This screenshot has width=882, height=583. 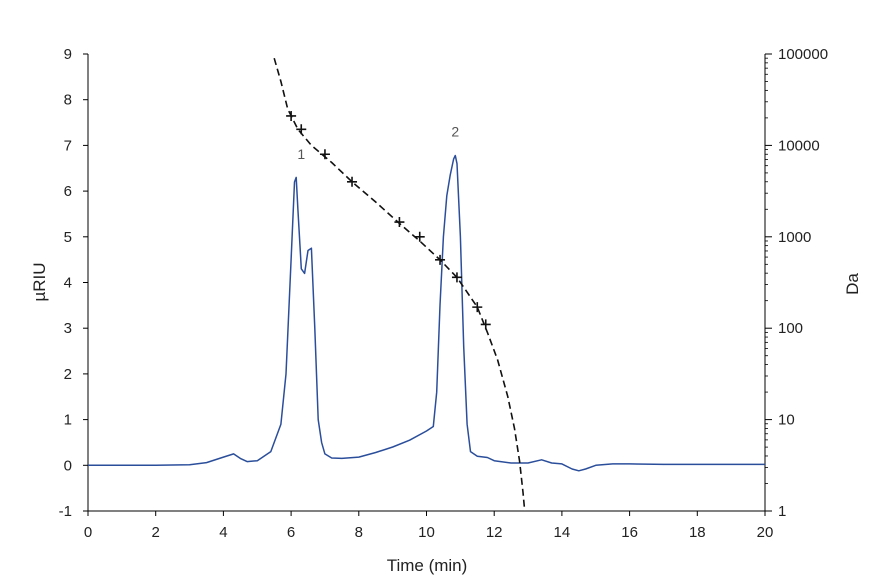 What do you see at coordinates (68, 420) in the screenshot?
I see `y-tick-label: 1` at bounding box center [68, 420].